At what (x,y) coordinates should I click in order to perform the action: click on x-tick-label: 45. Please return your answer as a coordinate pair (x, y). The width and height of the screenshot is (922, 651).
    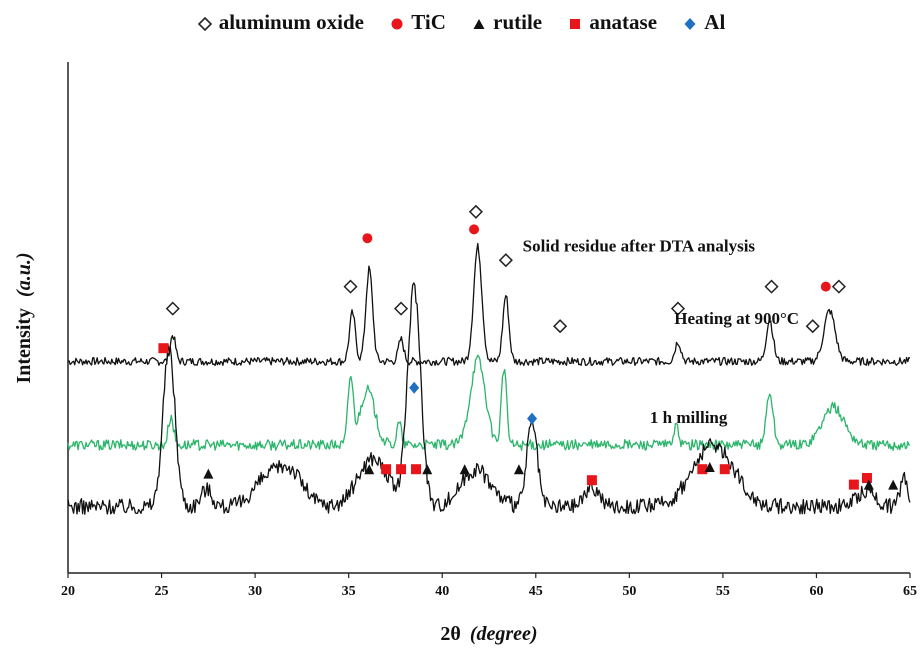
    Looking at the image, I should click on (536, 591).